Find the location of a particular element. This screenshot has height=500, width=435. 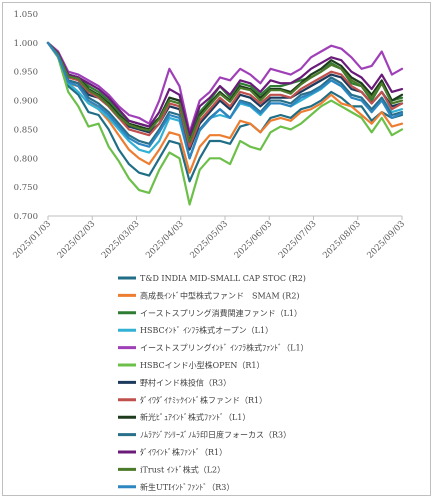

y-tick-label: 1.000 is located at coordinates (26, 44).